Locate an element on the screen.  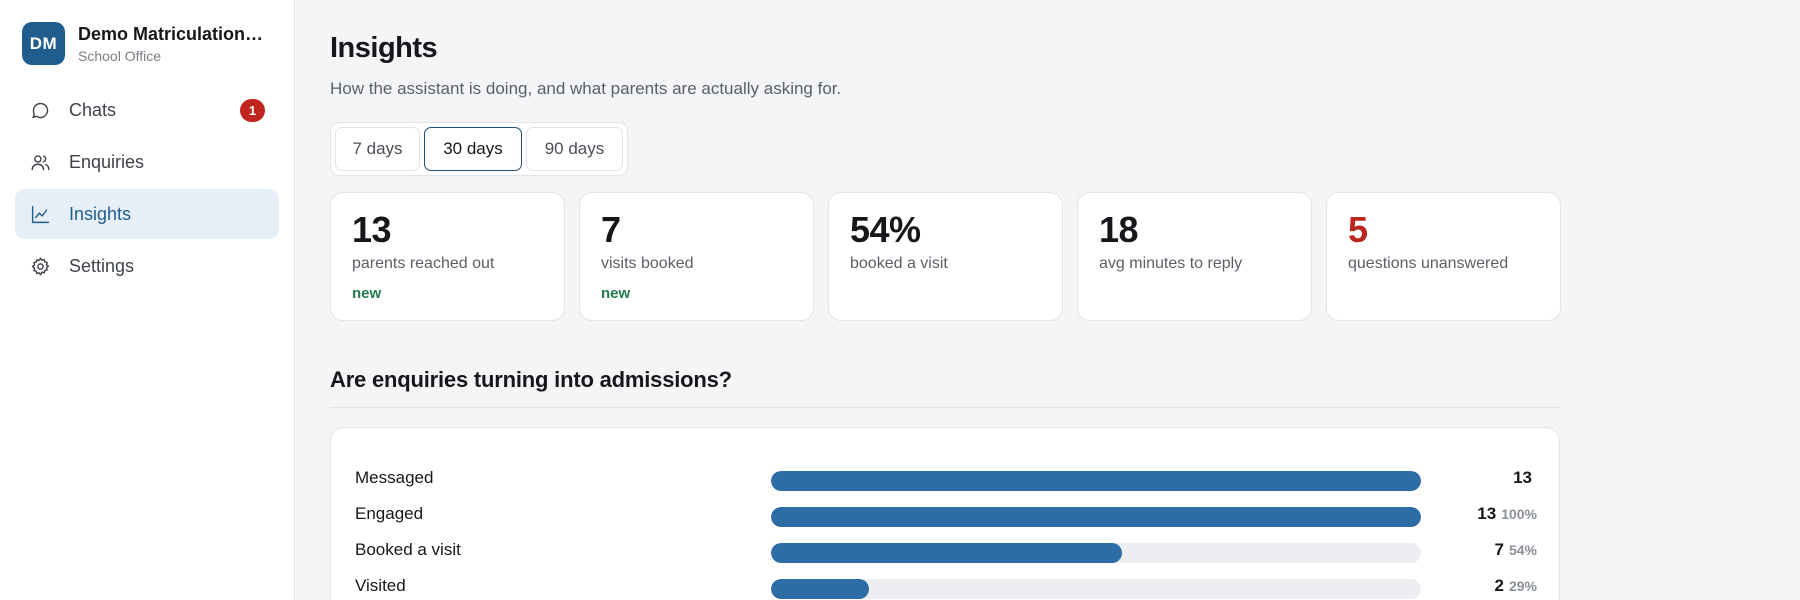
range-30-days-button: 30 days is located at coordinates (473, 149).